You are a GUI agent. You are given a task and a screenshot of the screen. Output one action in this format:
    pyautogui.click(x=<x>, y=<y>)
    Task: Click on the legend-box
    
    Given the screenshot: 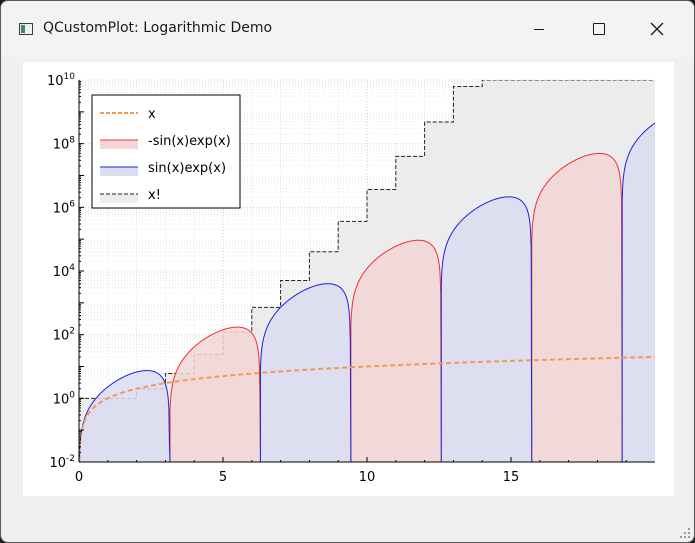 What is the action you would take?
    pyautogui.click(x=166, y=151)
    